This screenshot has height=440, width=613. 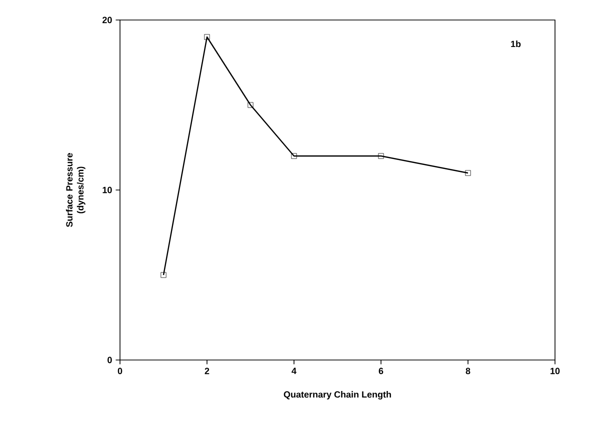 What do you see at coordinates (468, 371) in the screenshot?
I see `x-tick-label: 8` at bounding box center [468, 371].